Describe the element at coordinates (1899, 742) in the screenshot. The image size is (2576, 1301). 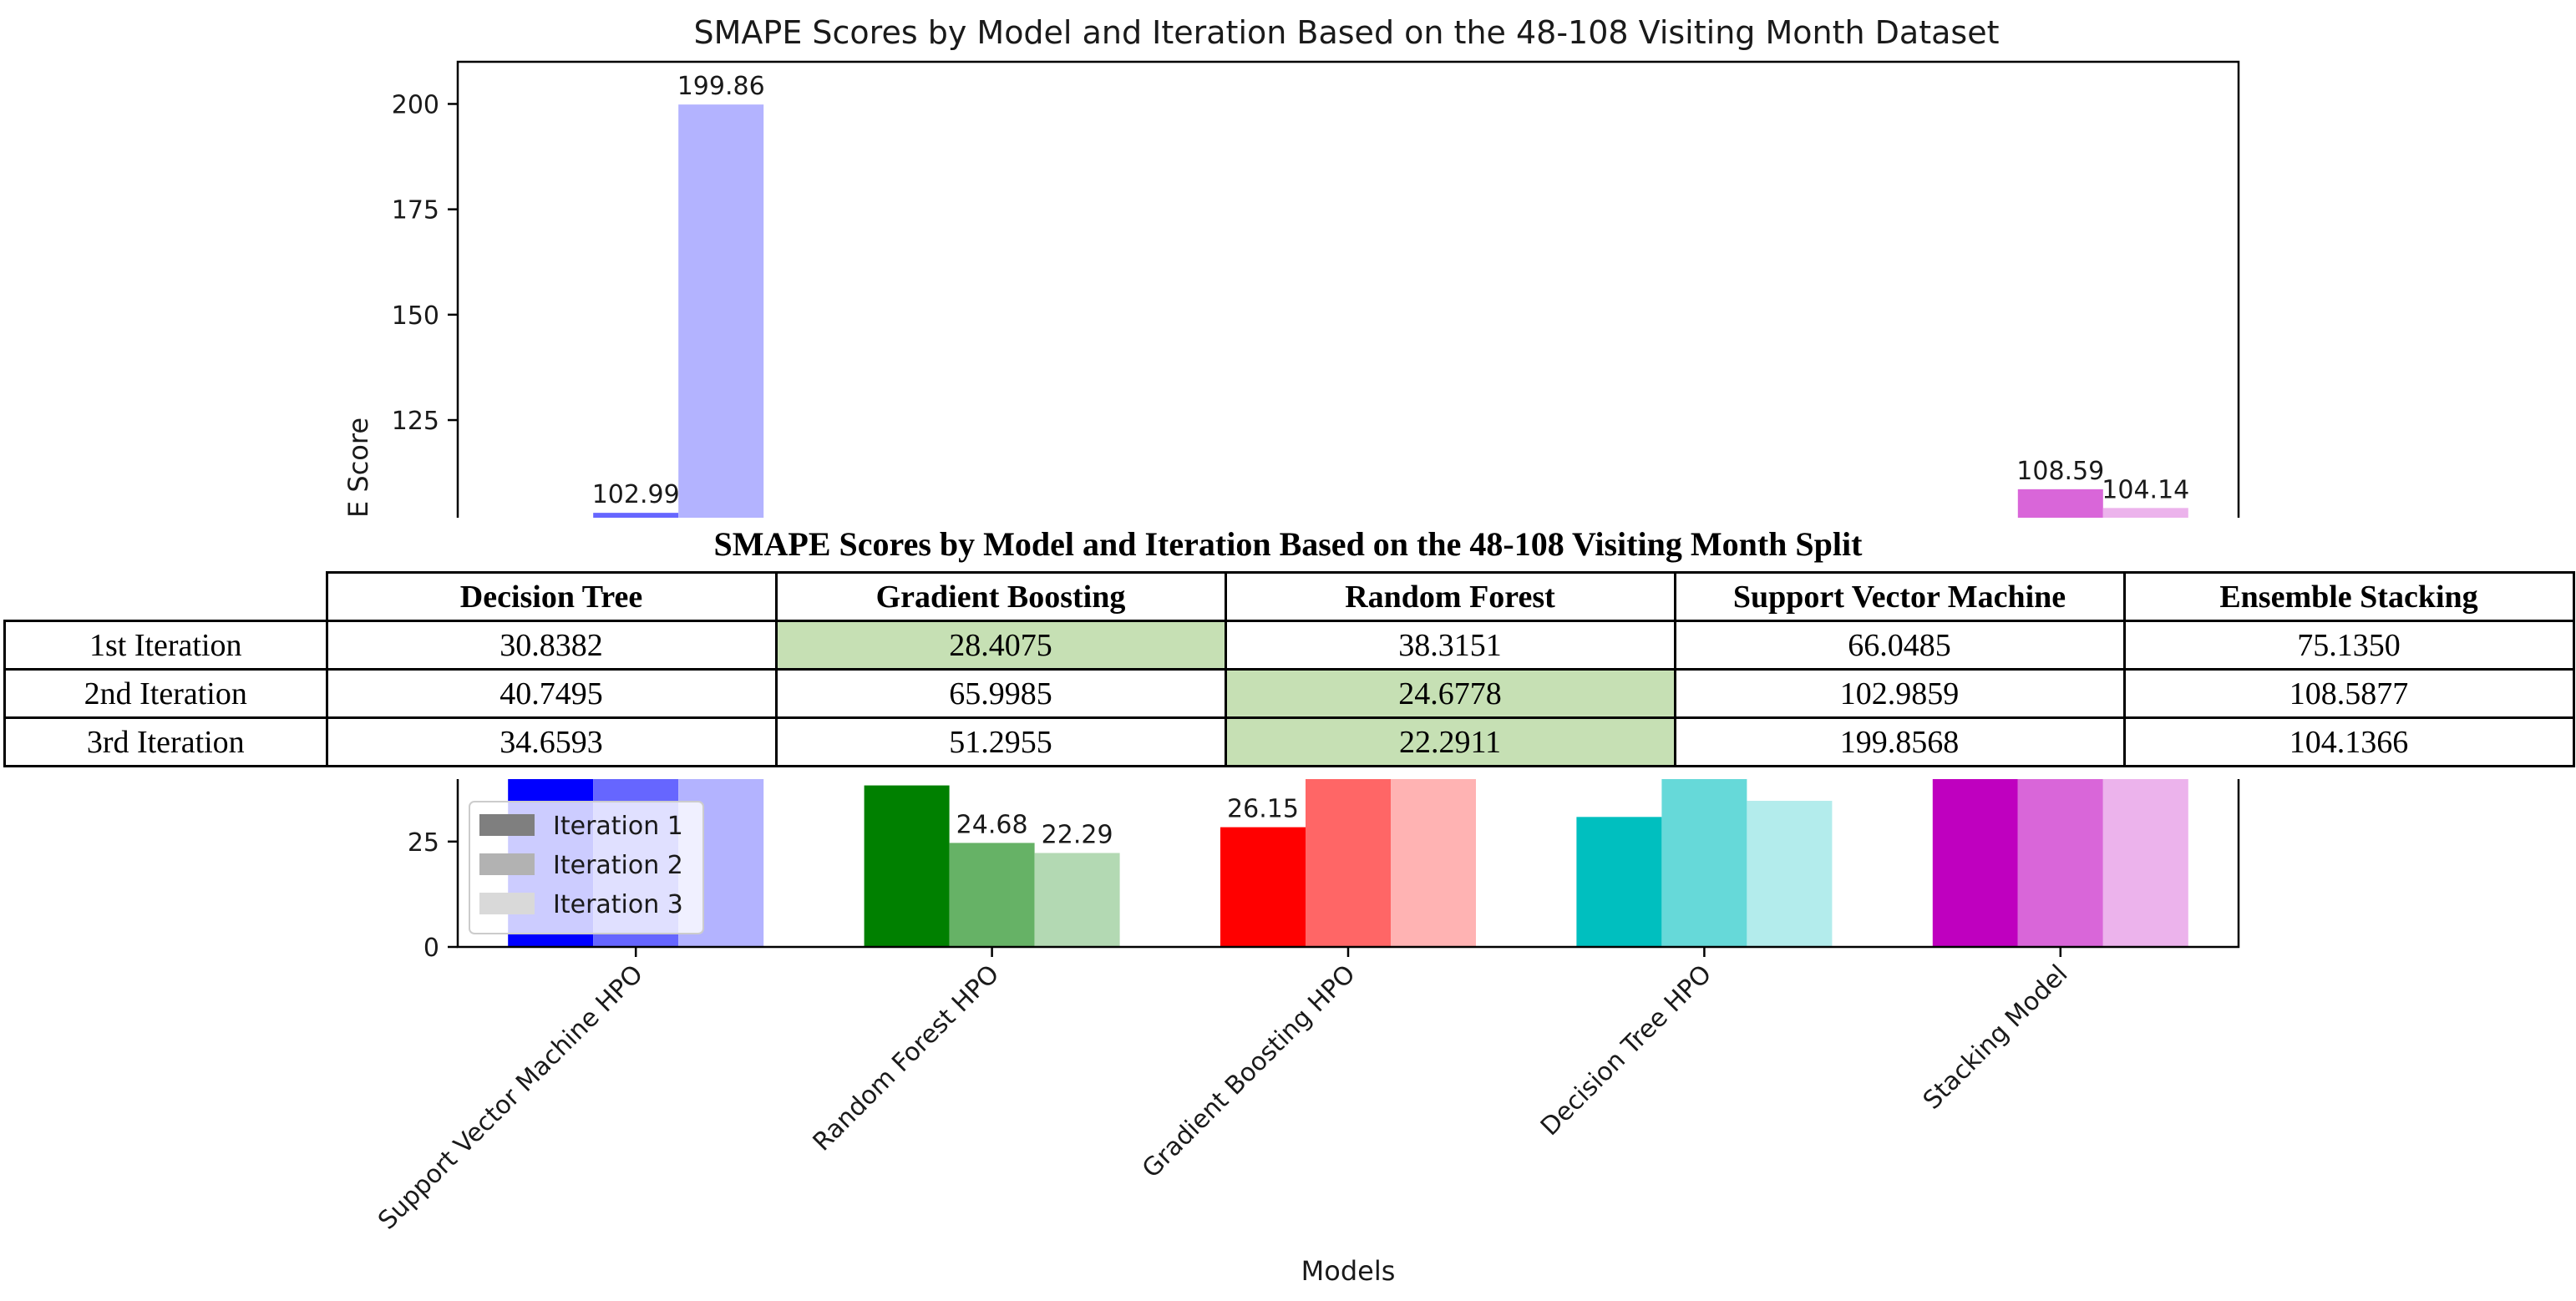
I see `table-cell: 199.8568` at that location.